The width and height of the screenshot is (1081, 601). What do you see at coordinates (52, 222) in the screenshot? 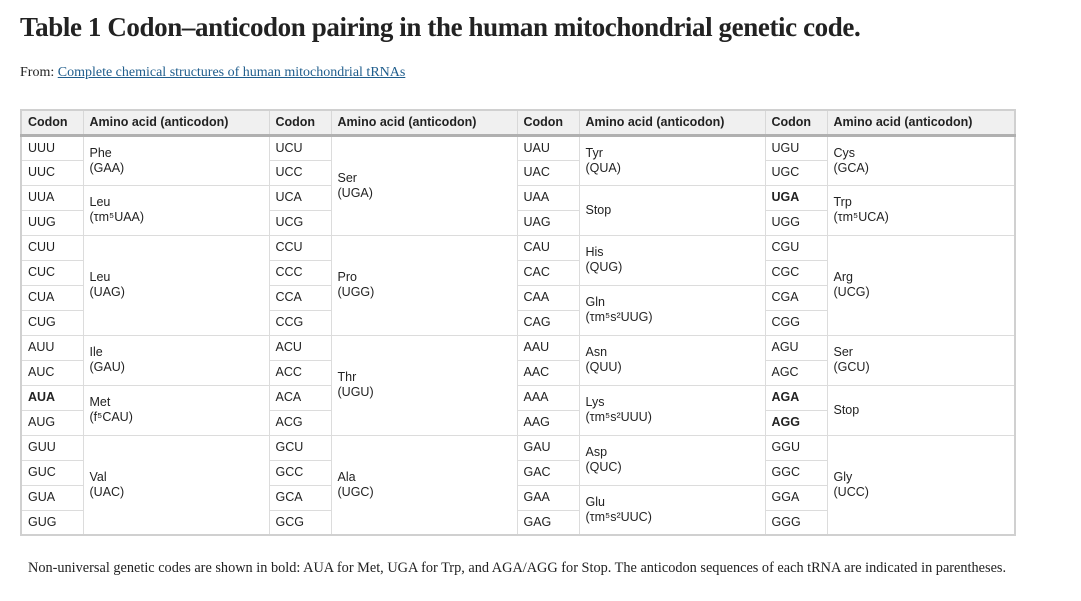
I see `codon-cell: UUG` at bounding box center [52, 222].